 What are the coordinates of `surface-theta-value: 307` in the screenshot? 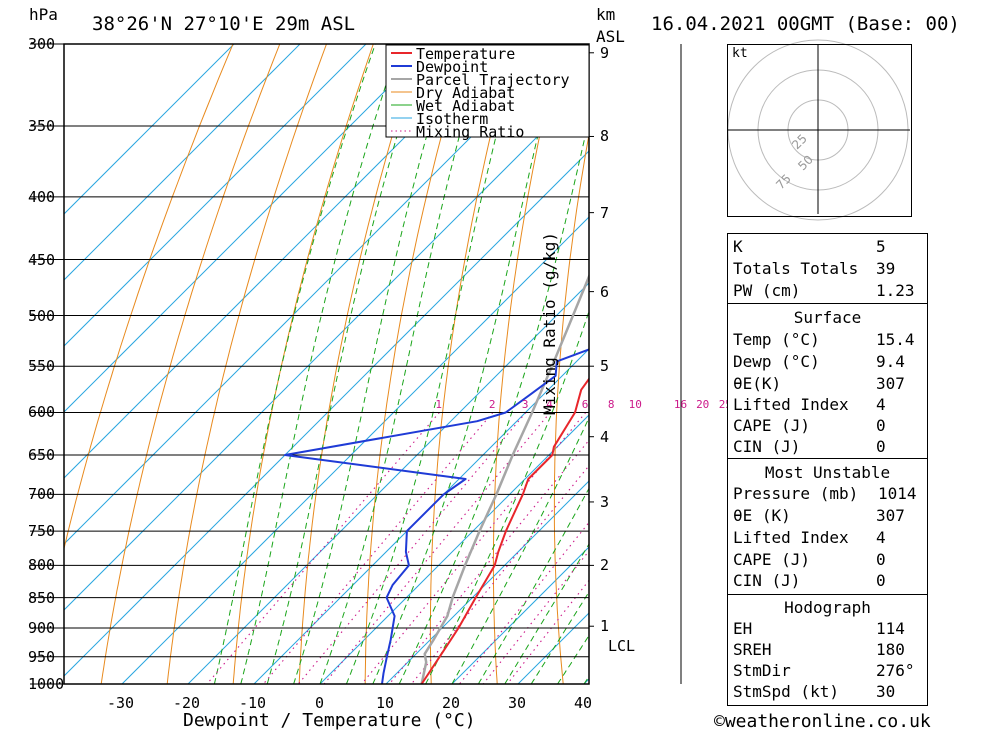 It's located at (890, 383).